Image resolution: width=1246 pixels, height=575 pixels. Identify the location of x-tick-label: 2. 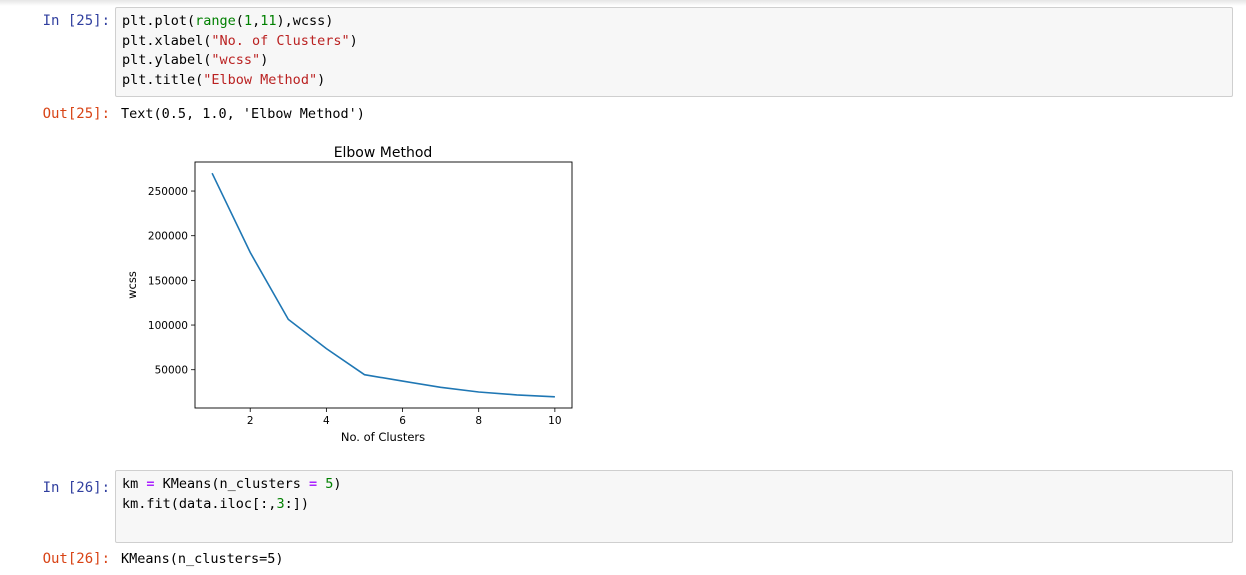
(250, 421).